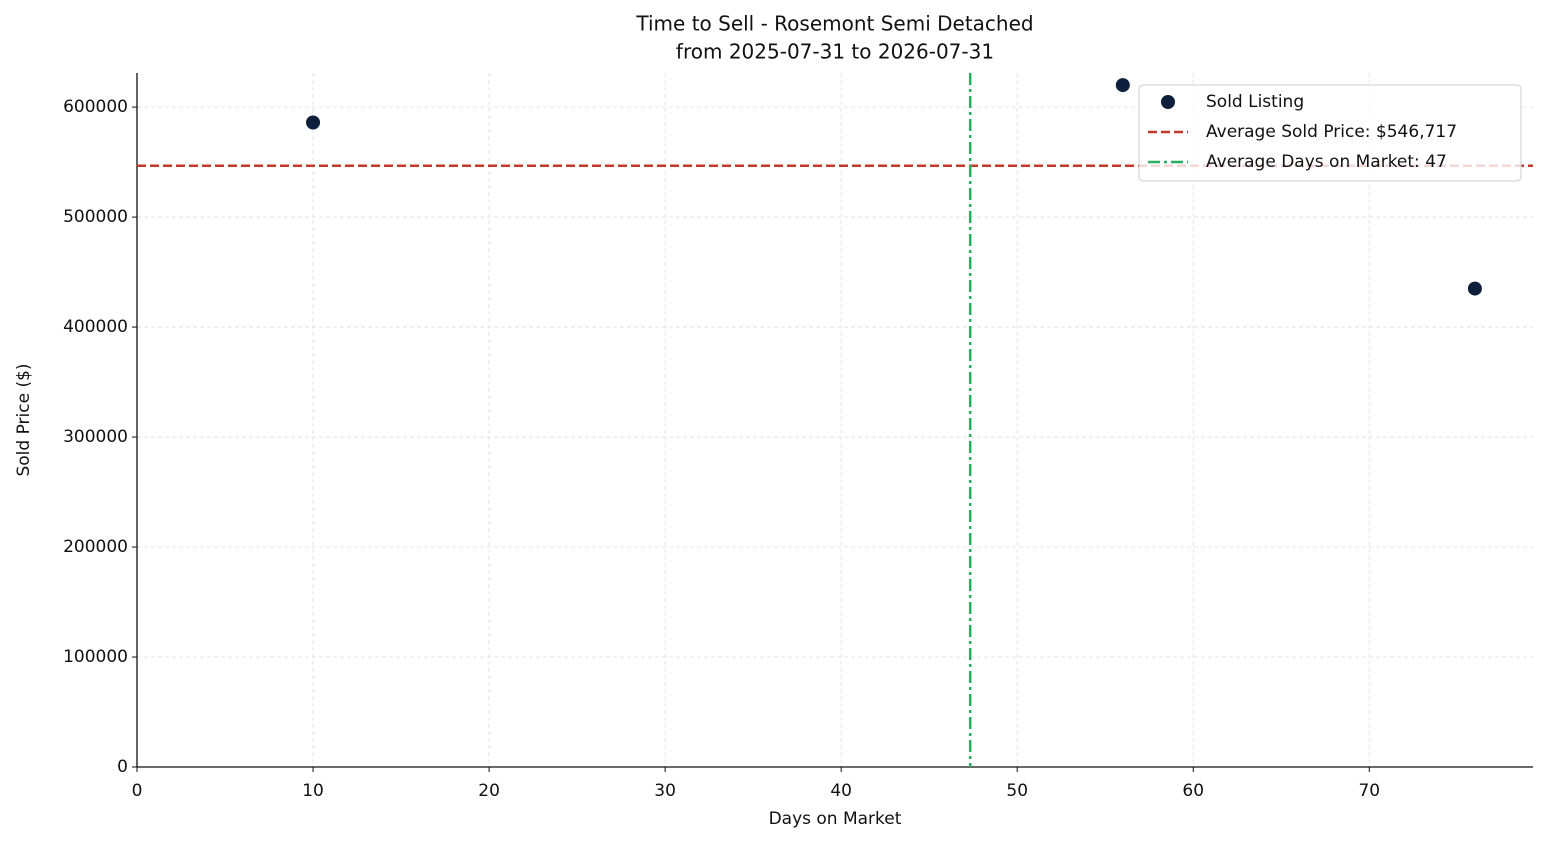  I want to click on x-tick-label: 10, so click(313, 791).